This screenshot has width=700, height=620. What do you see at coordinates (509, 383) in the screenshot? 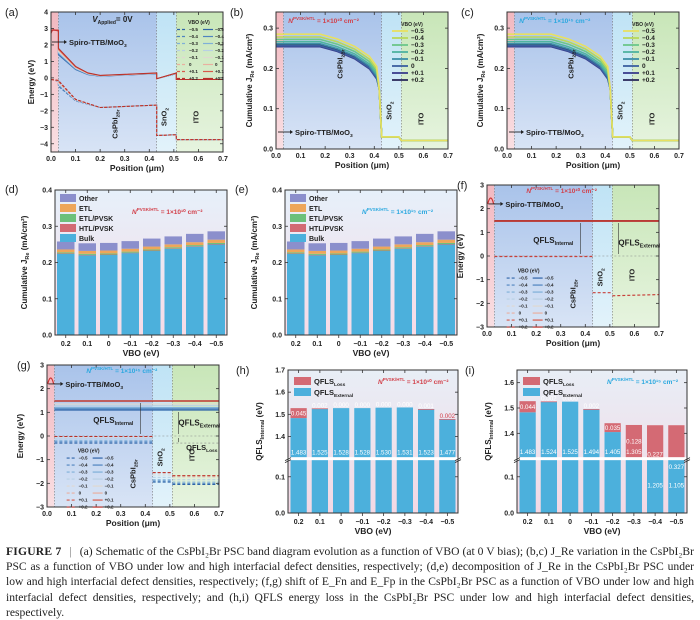
I see `y-tick-label: 1.6` at bounding box center [509, 383].